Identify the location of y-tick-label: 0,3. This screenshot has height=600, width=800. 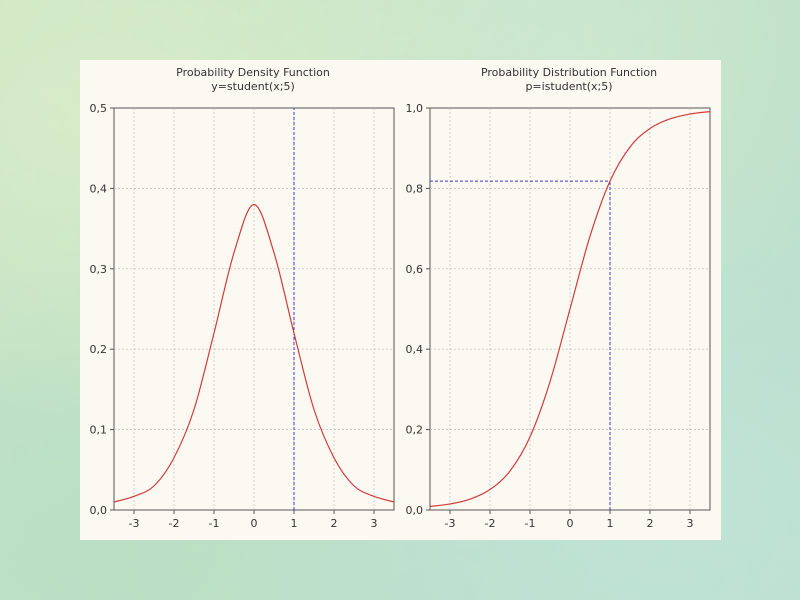
(99, 269).